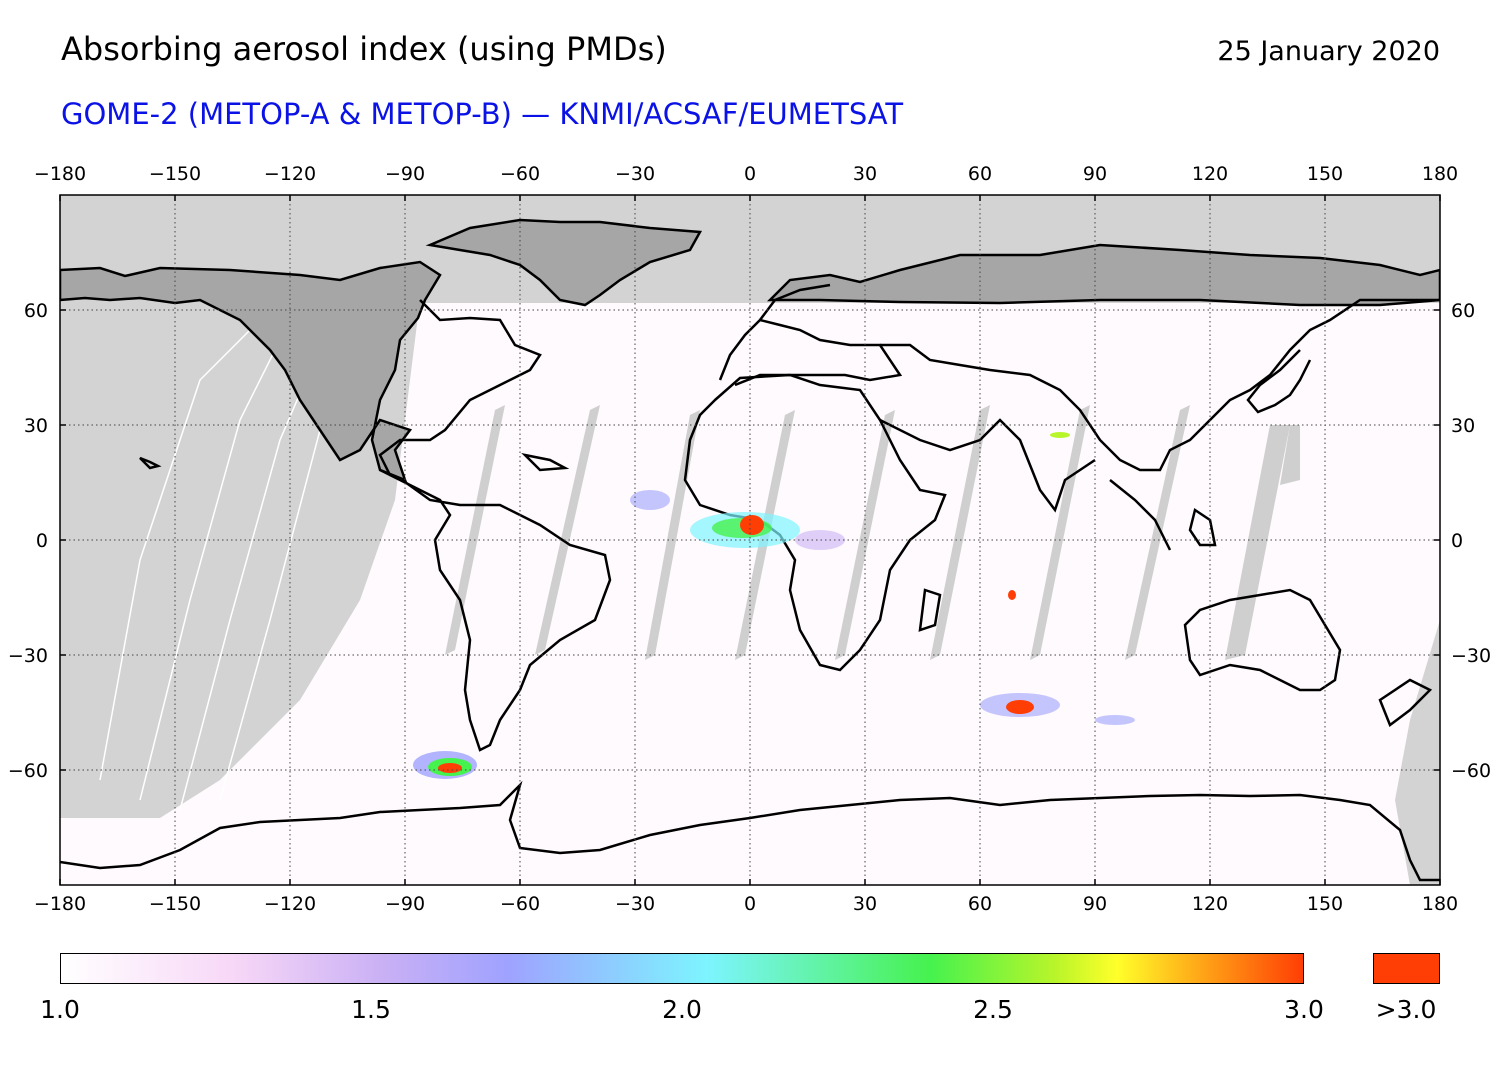 This screenshot has width=1500, height=1065. What do you see at coordinates (35, 311) in the screenshot?
I see `lat-tick-left: 60` at bounding box center [35, 311].